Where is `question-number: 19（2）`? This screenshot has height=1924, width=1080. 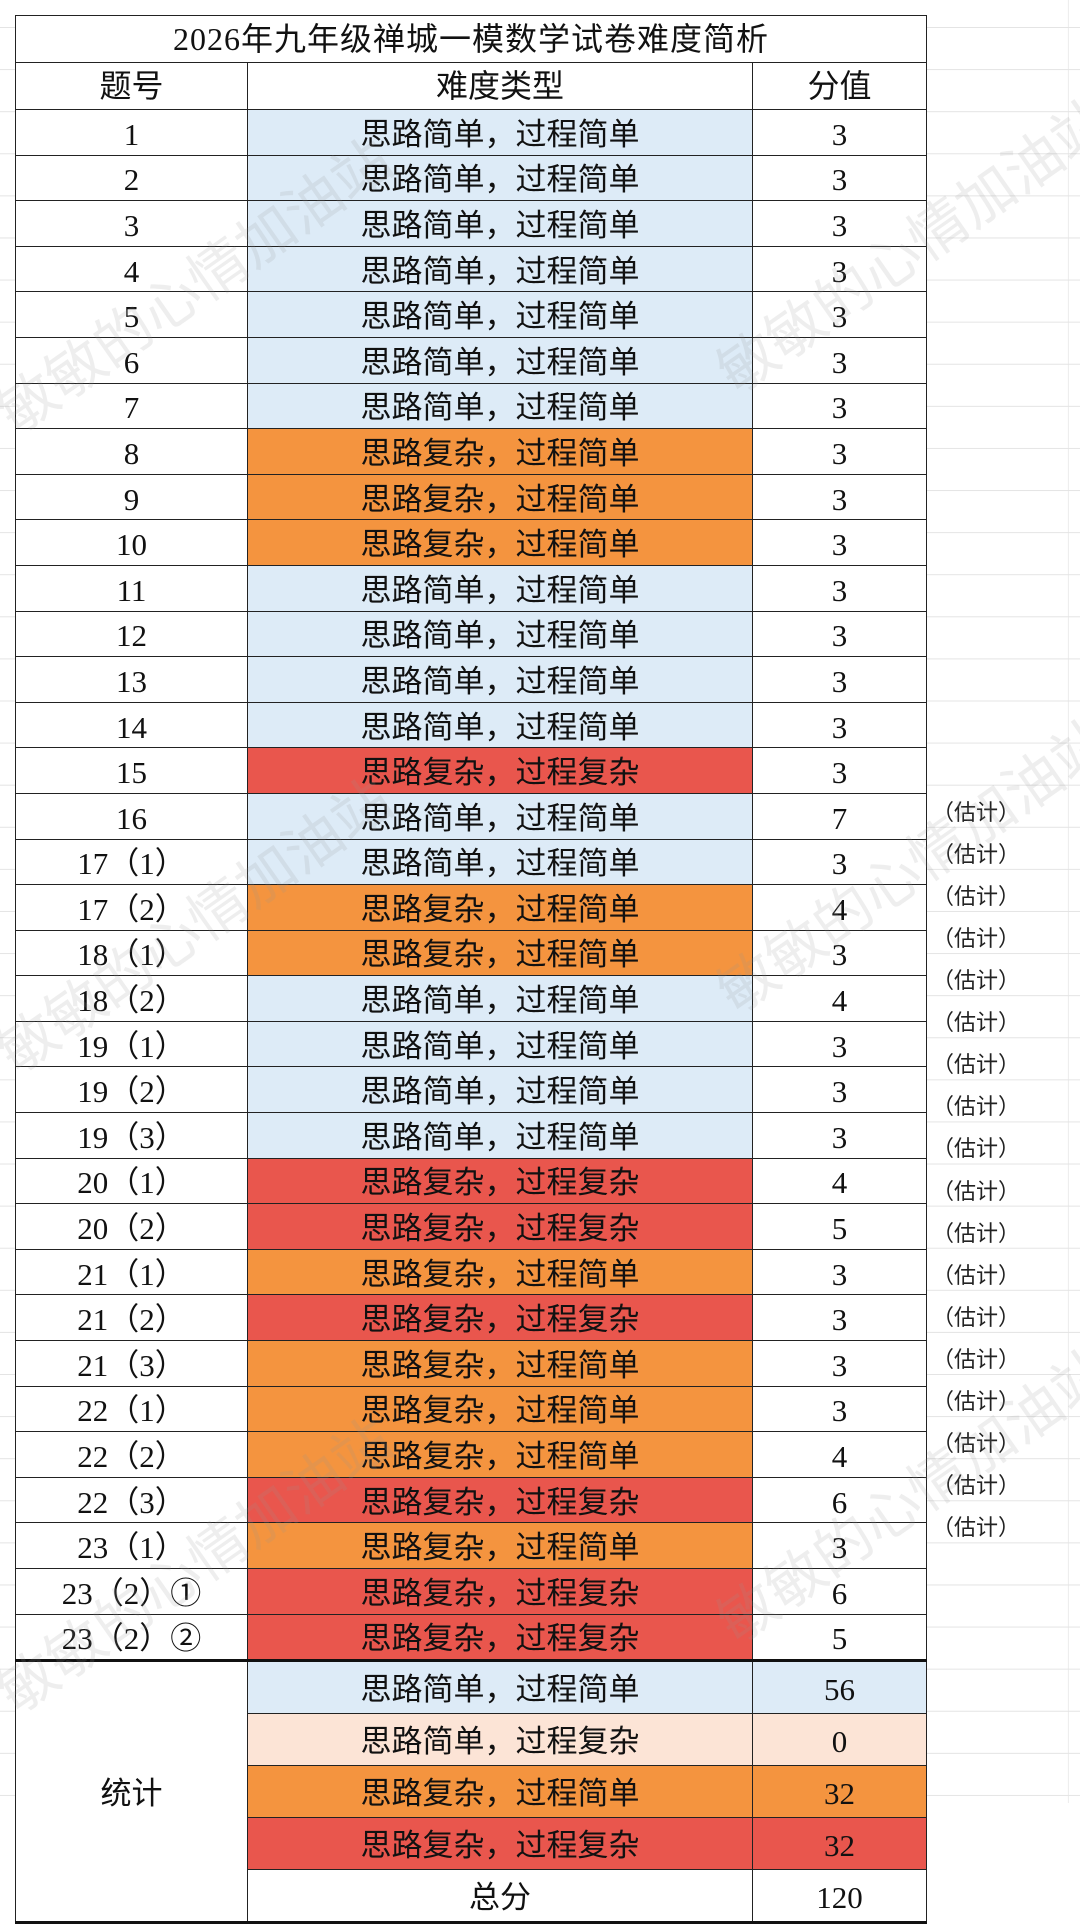
question-number: 19（2） is located at coordinates (131, 1090).